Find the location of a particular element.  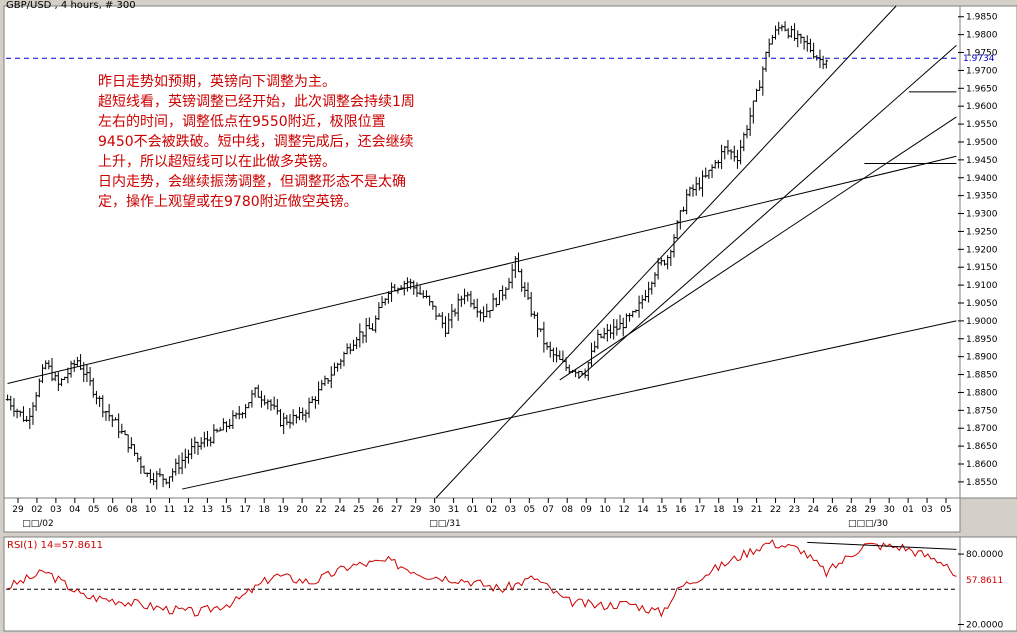

price-tick-label: 1.9150 is located at coordinates (982, 268).